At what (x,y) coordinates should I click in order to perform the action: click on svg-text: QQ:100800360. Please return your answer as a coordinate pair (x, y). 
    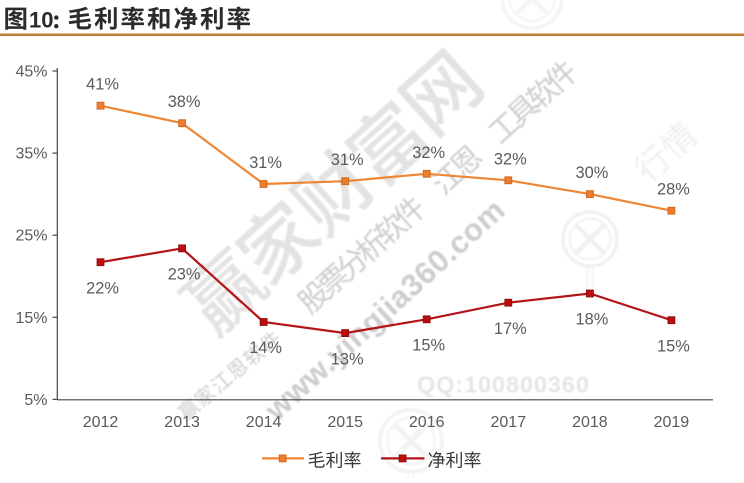
    Looking at the image, I should click on (503, 385).